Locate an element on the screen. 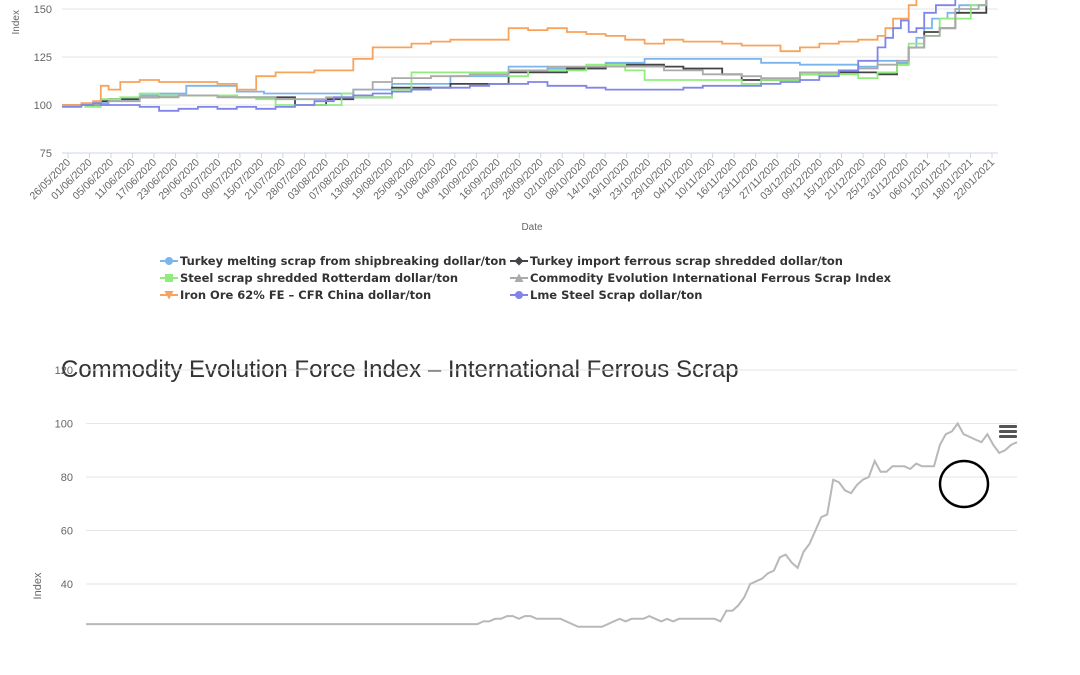 Image resolution: width=1080 pixels, height=675 pixels. legend-marker-diamond-icon is located at coordinates (519, 261).